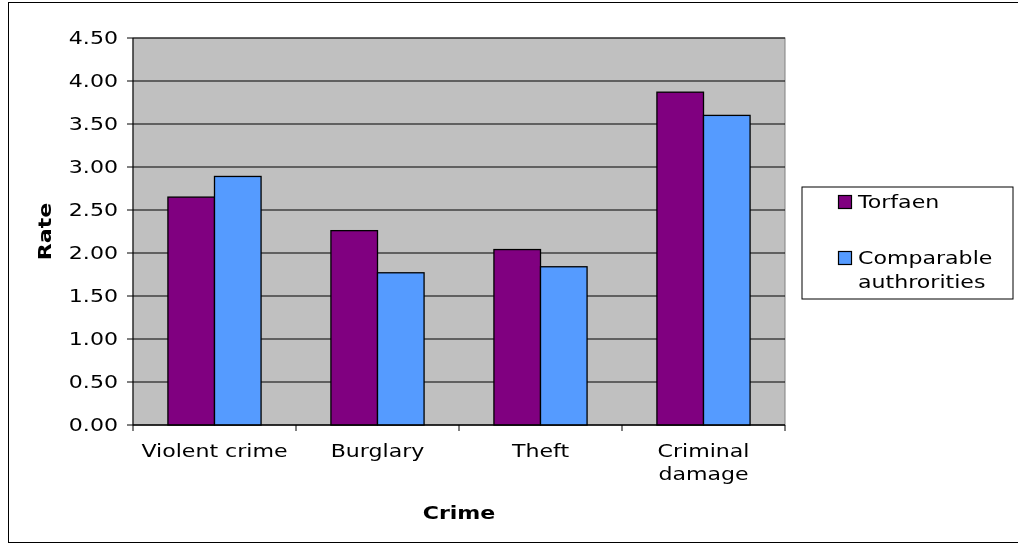 The image size is (1018, 547). I want to click on y-axis-title: Rate, so click(45, 231).